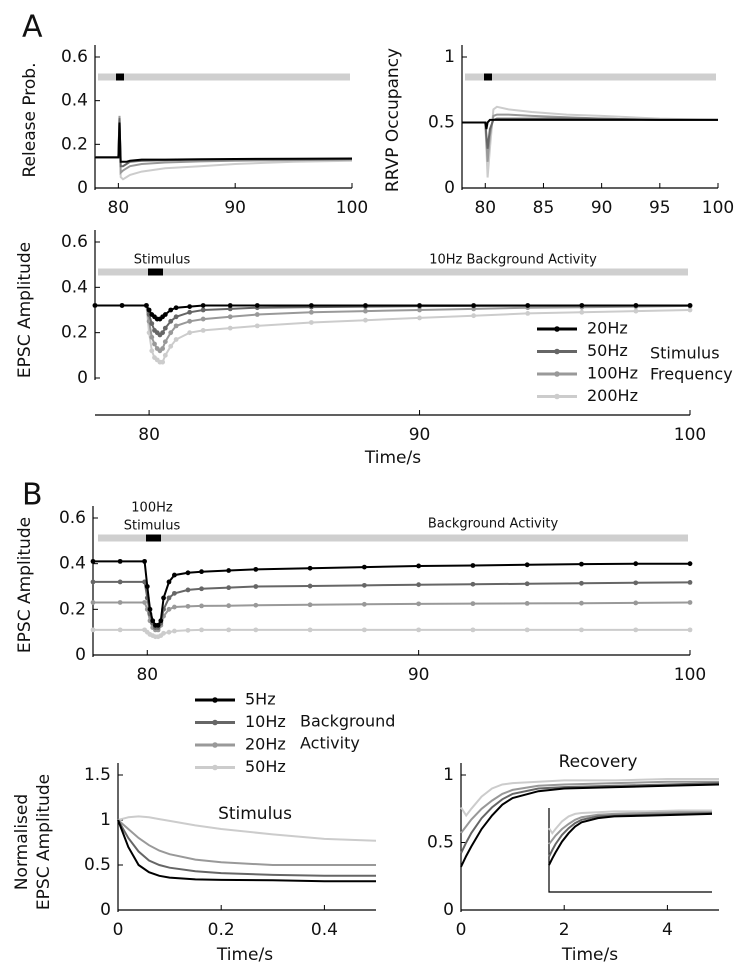 This screenshot has width=741, height=966. Describe the element at coordinates (330, 743) in the screenshot. I see `legend-title: Activity` at that location.